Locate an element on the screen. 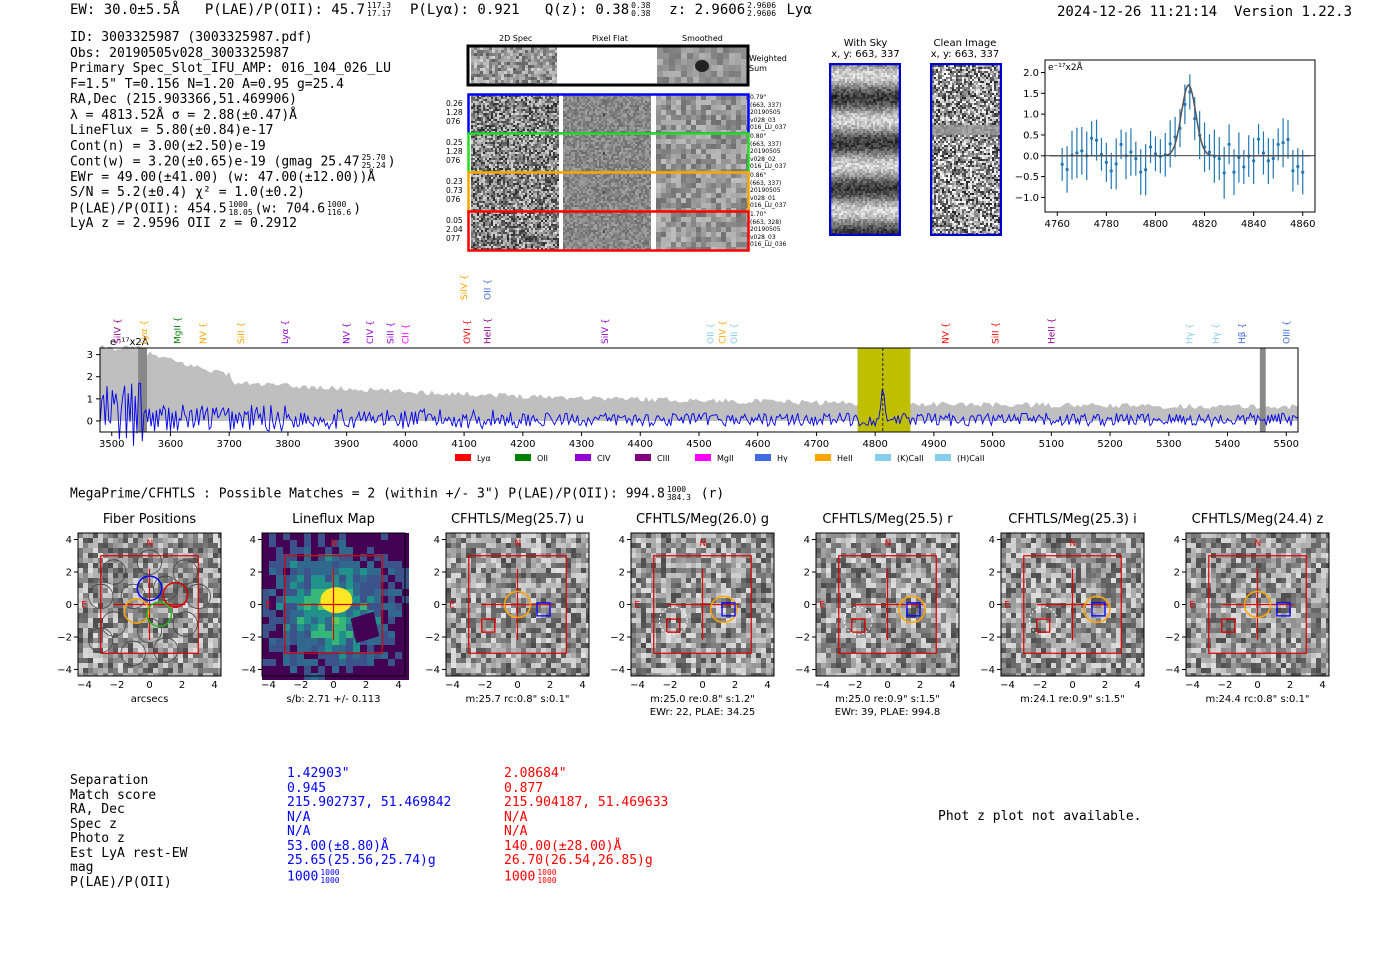 This screenshot has height=953, width=1400. full-spectrum-xtick-label: 3500 is located at coordinates (111, 444).